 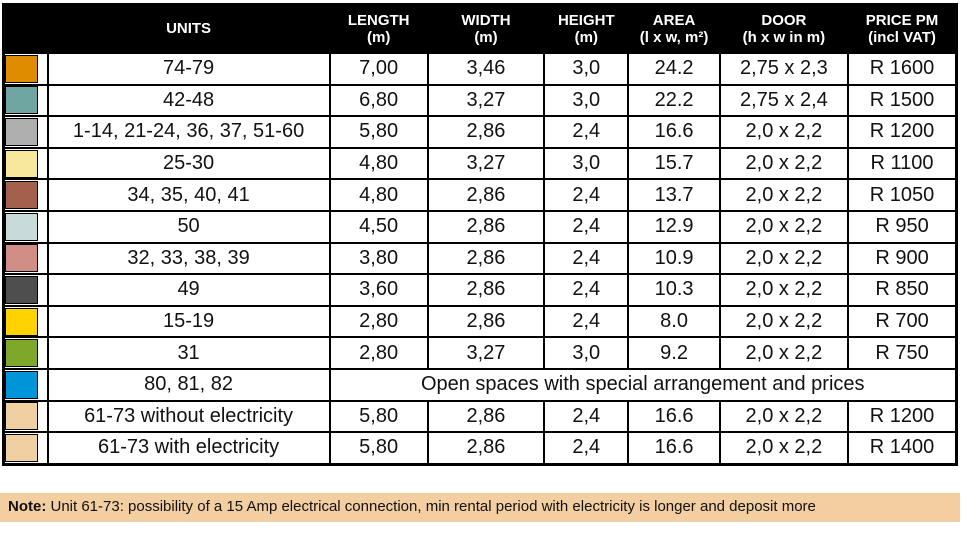 What do you see at coordinates (902, 290) in the screenshot?
I see `price-cell: R 850` at bounding box center [902, 290].